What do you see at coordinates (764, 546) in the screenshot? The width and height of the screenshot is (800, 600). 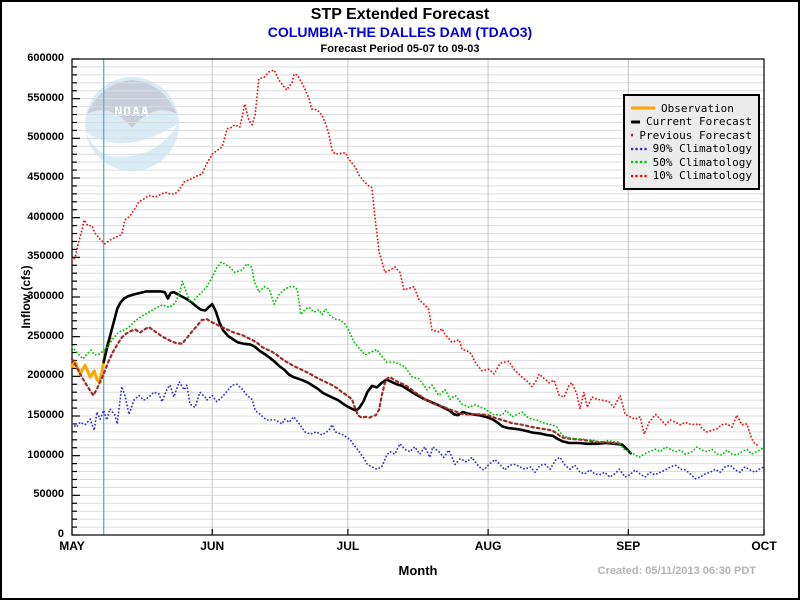 I see `x-tick-label-oct: OCT` at bounding box center [764, 546].